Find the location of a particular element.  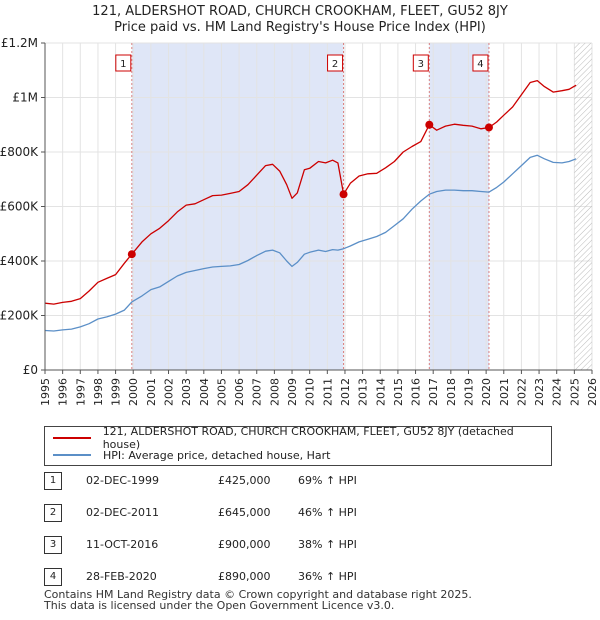

row-price: £645,000 is located at coordinates (244, 512).